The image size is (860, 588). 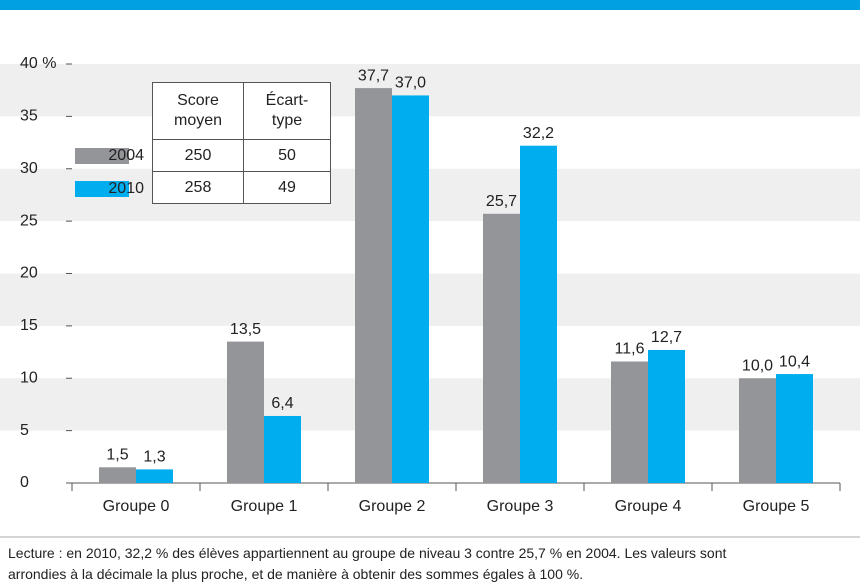 What do you see at coordinates (630, 349) in the screenshot?
I see `value-label: 11,6` at bounding box center [630, 349].